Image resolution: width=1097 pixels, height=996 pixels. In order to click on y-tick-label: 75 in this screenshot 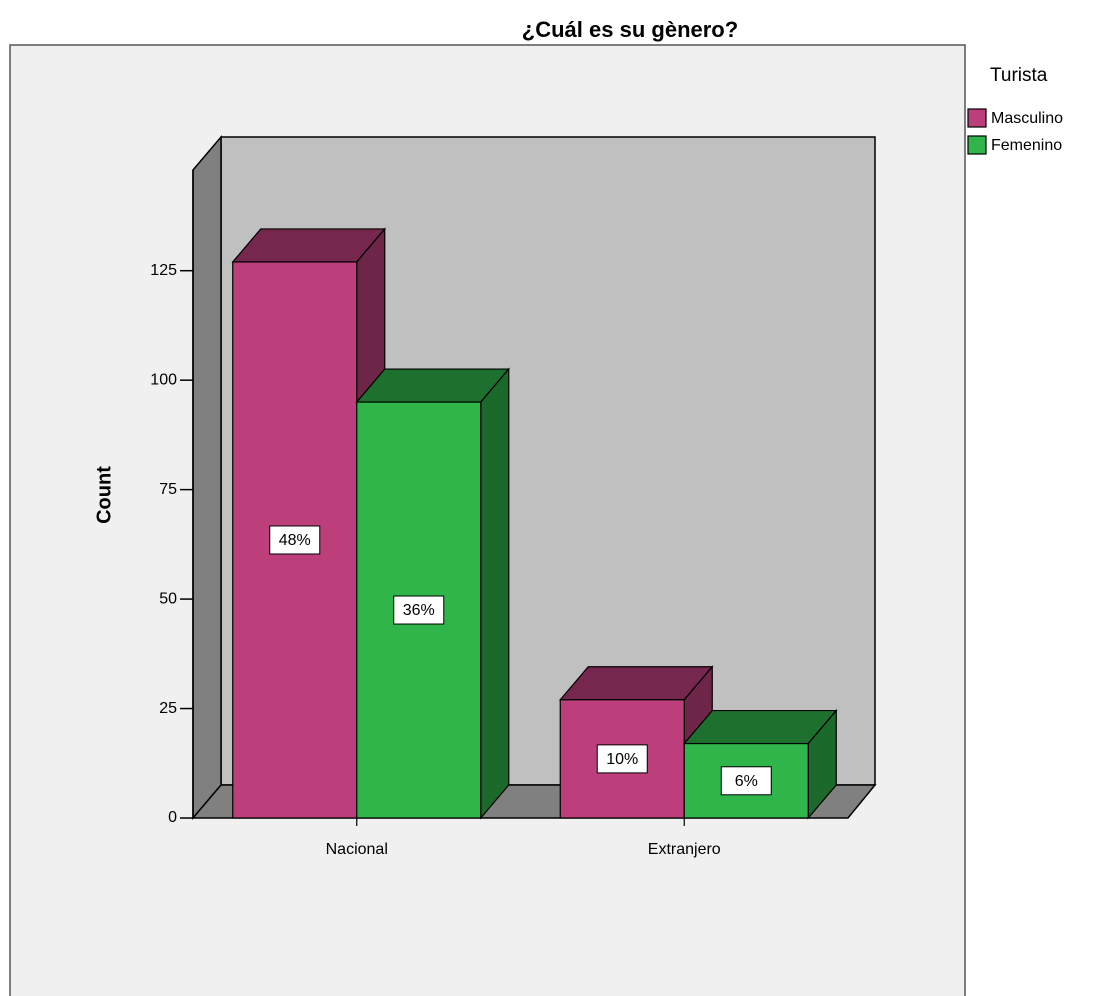, I will do `click(168, 489)`.